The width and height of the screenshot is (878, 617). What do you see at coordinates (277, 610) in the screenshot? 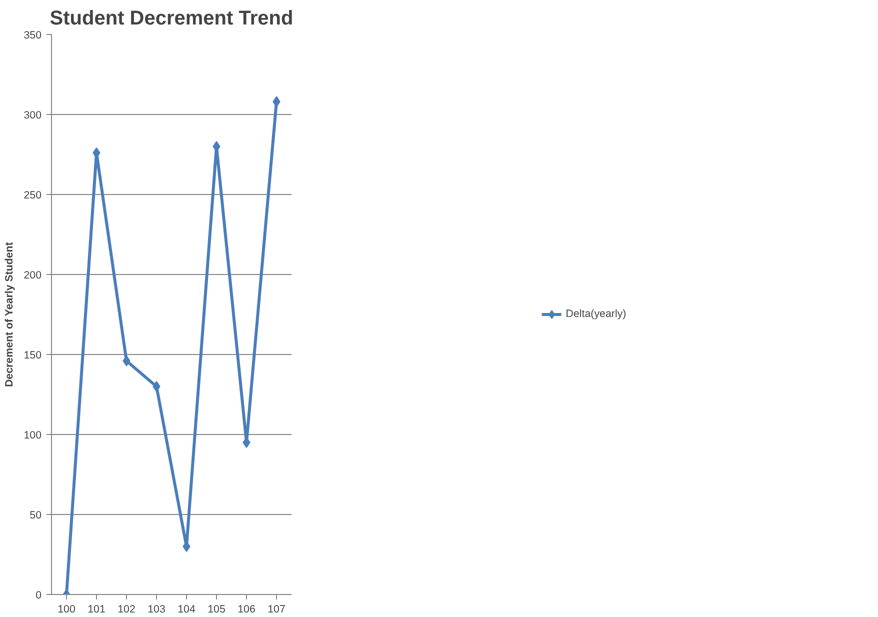
I see `x-tick-label: 107` at bounding box center [277, 610].